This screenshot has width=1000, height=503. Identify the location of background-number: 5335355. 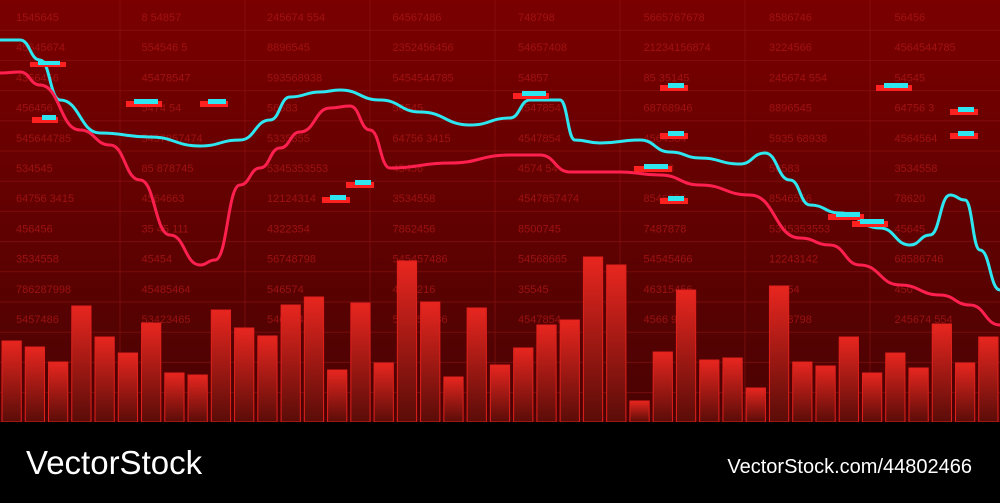
(288, 139).